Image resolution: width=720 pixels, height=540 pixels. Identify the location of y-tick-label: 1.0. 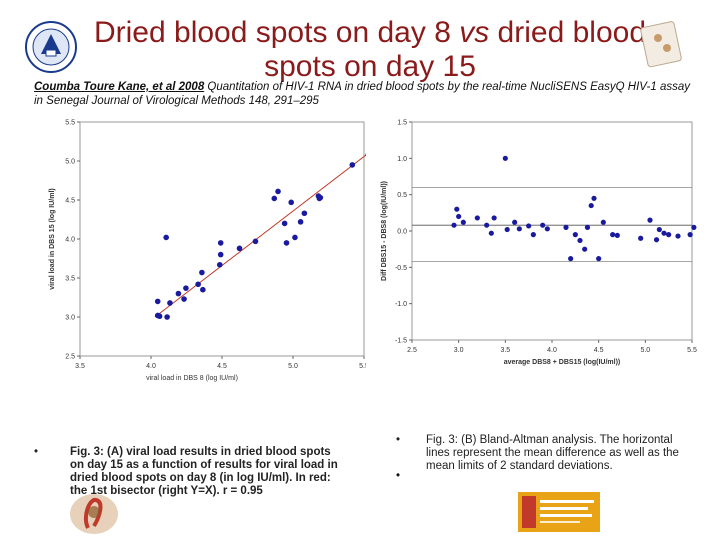
(402, 159).